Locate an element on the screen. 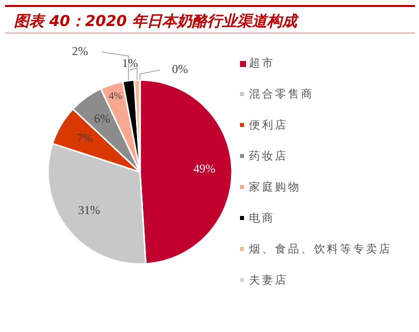 The height and width of the screenshot is (332, 419). data-label: 7% is located at coordinates (84, 137).